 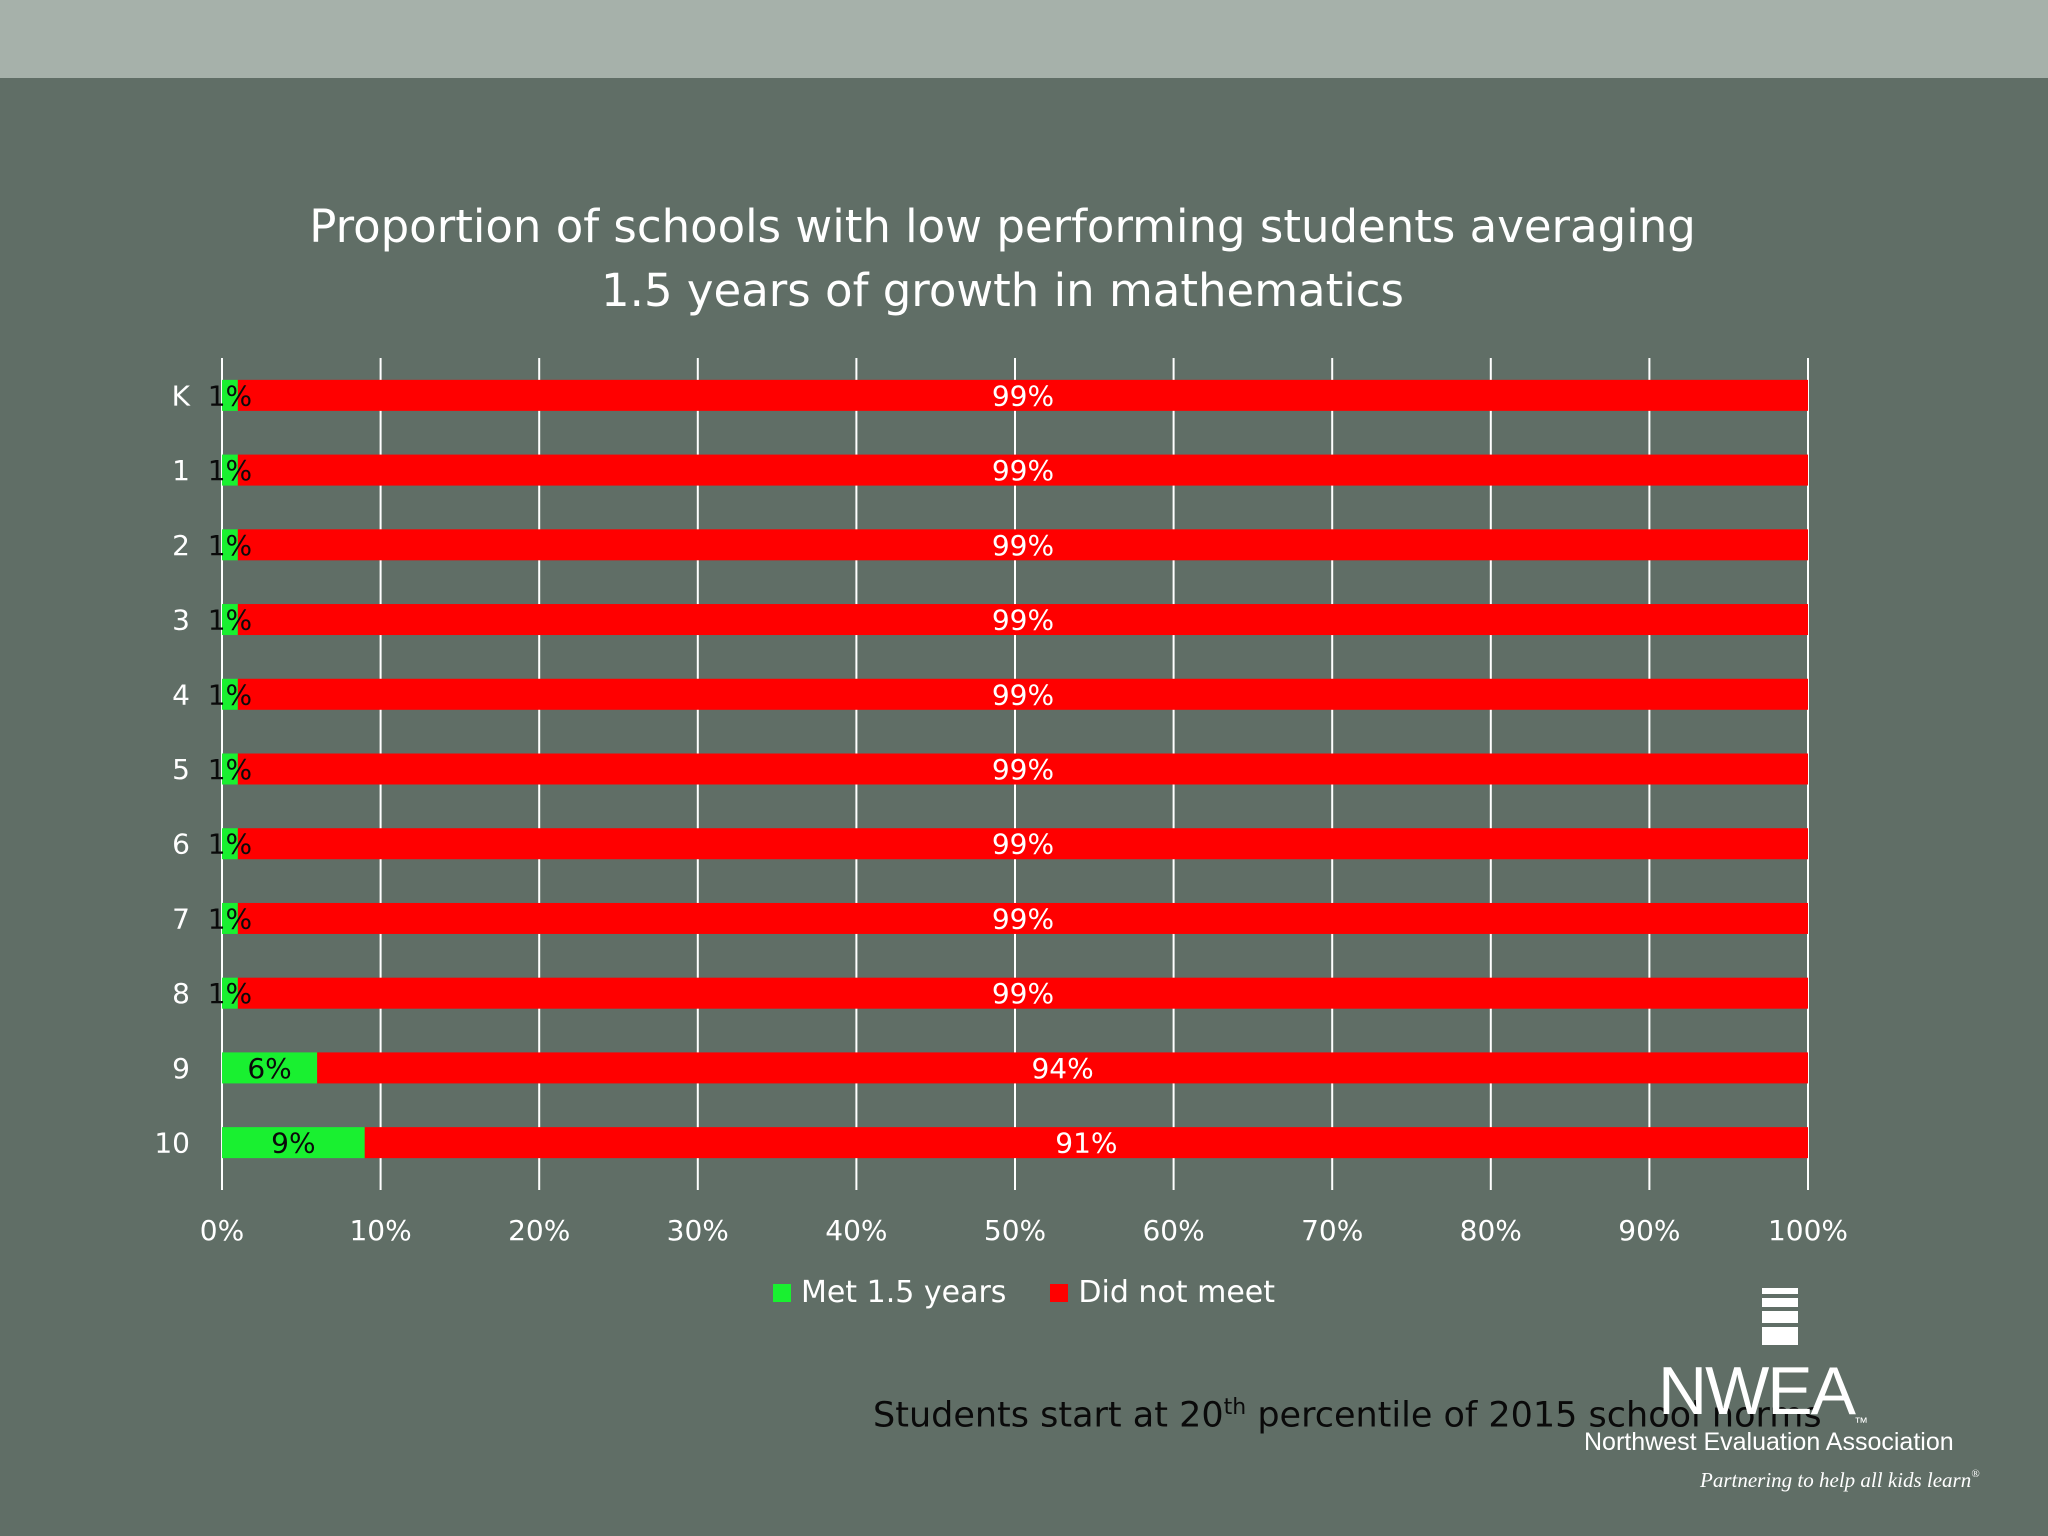 I want to click on data-label-not-met-3: 99%, so click(x=1023, y=620).